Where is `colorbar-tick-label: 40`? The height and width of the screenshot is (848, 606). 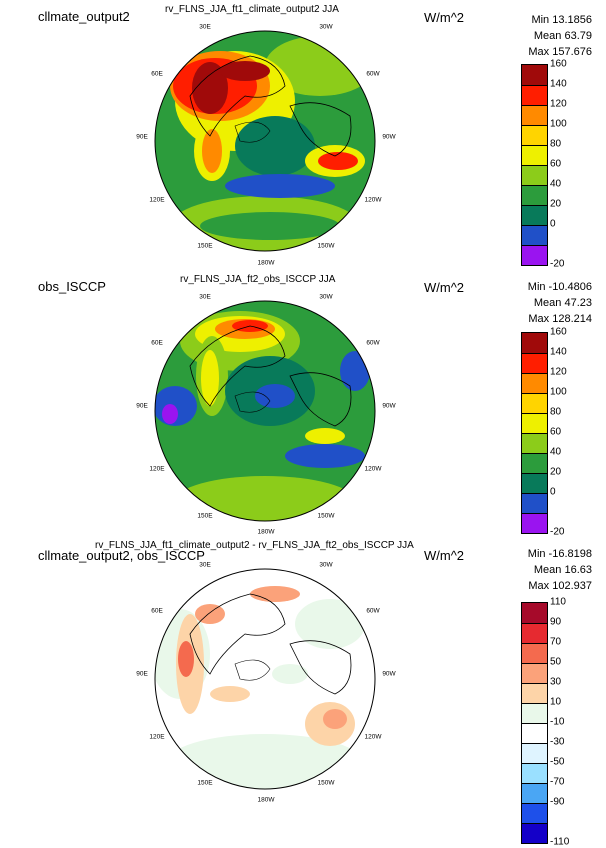
colorbar-tick-label: 40 is located at coordinates (556, 184).